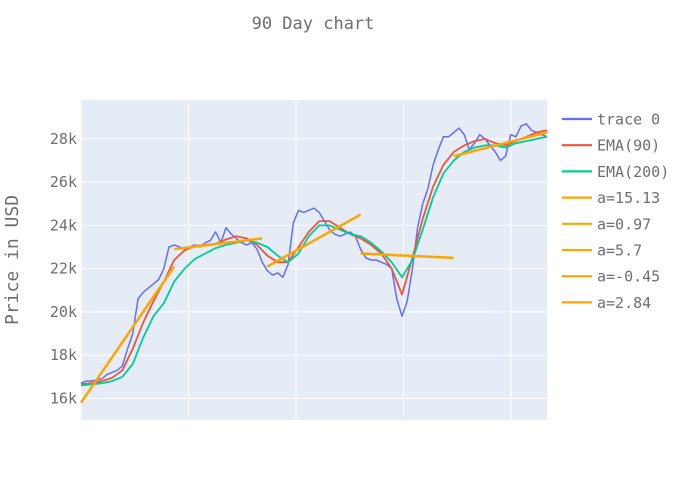  I want to click on legend-label: a=-0.45, so click(628, 277).